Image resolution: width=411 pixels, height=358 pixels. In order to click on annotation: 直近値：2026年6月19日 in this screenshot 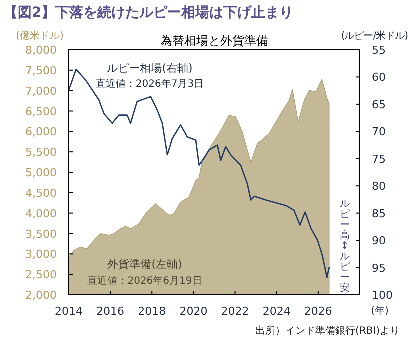, I will do `click(145, 281)`.